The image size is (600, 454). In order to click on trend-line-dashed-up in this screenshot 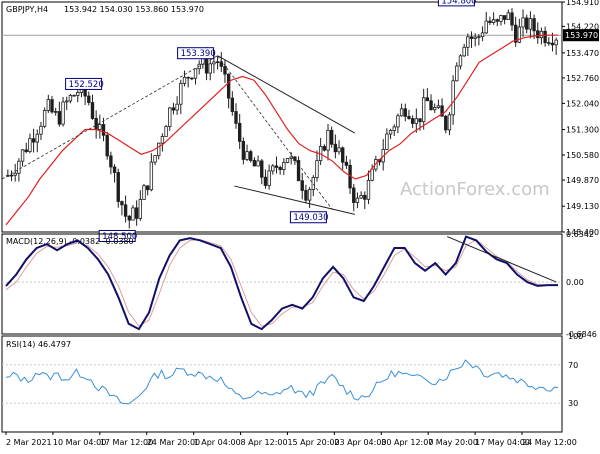, I will do `click(109, 117)`.